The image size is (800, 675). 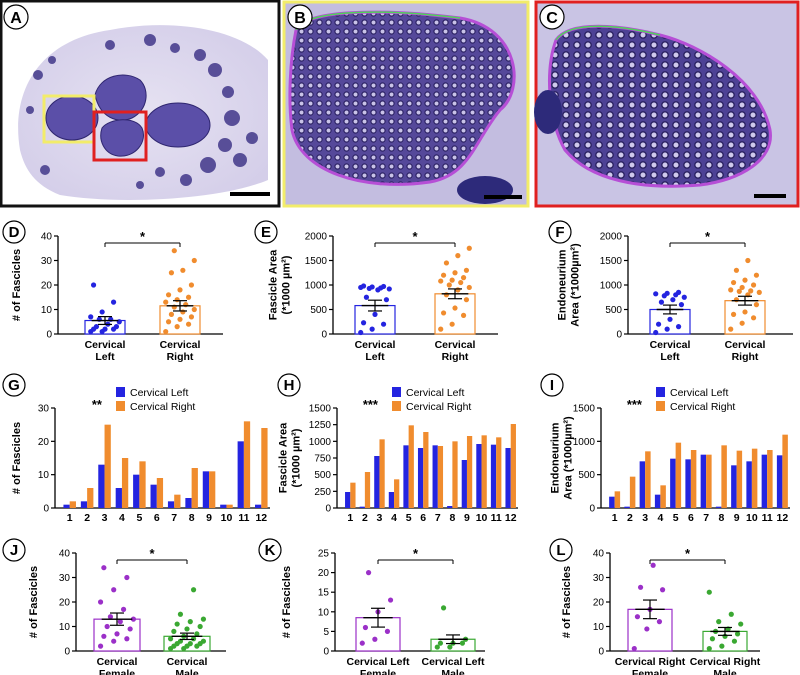 What do you see at coordinates (576, 285) in the screenshot?
I see `y-axis-label: Area (*1000µm²)` at bounding box center [576, 285].